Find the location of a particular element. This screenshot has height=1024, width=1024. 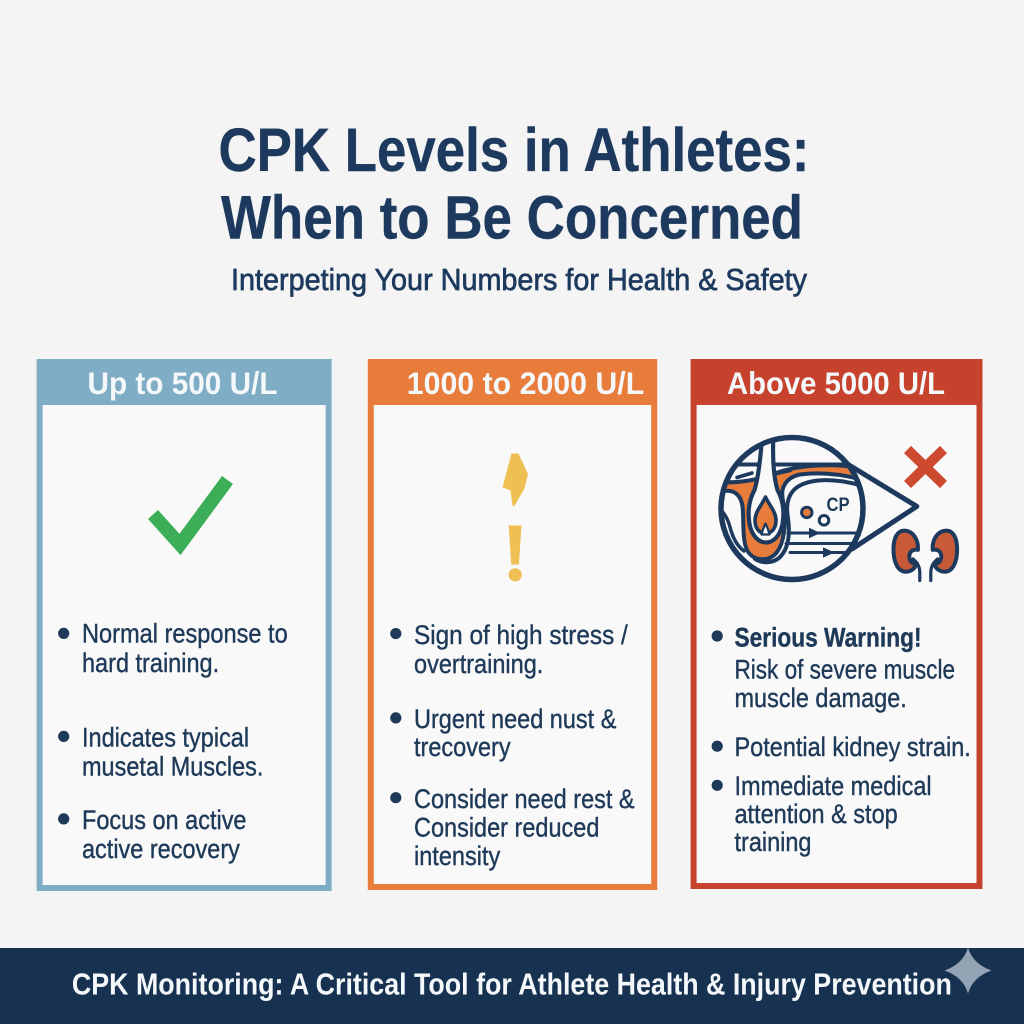

svg-text: Immediate medical is located at coordinates (833, 786).